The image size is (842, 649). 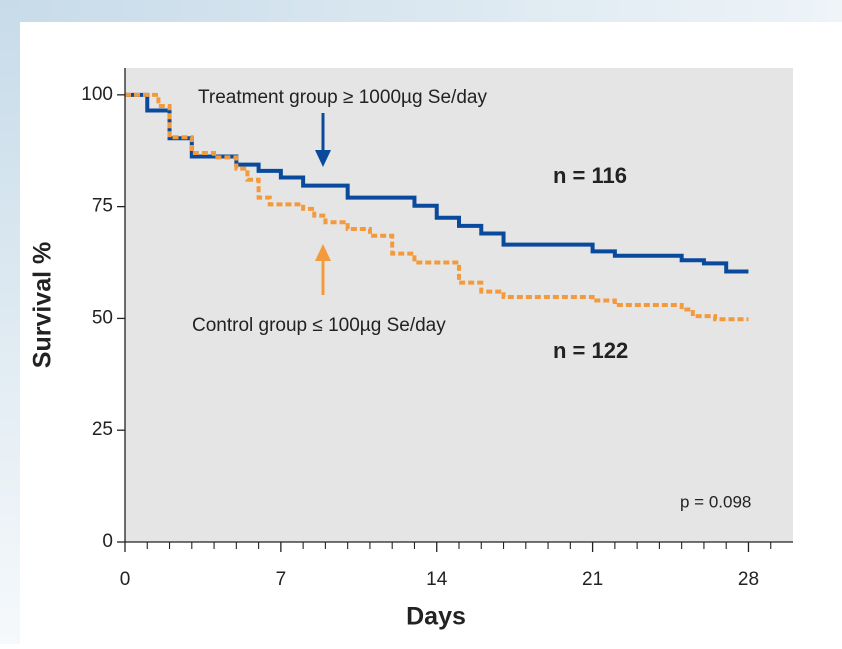 I want to click on legend-label: Treatment group ≥ 1000µg Se/day, so click(x=342, y=97).